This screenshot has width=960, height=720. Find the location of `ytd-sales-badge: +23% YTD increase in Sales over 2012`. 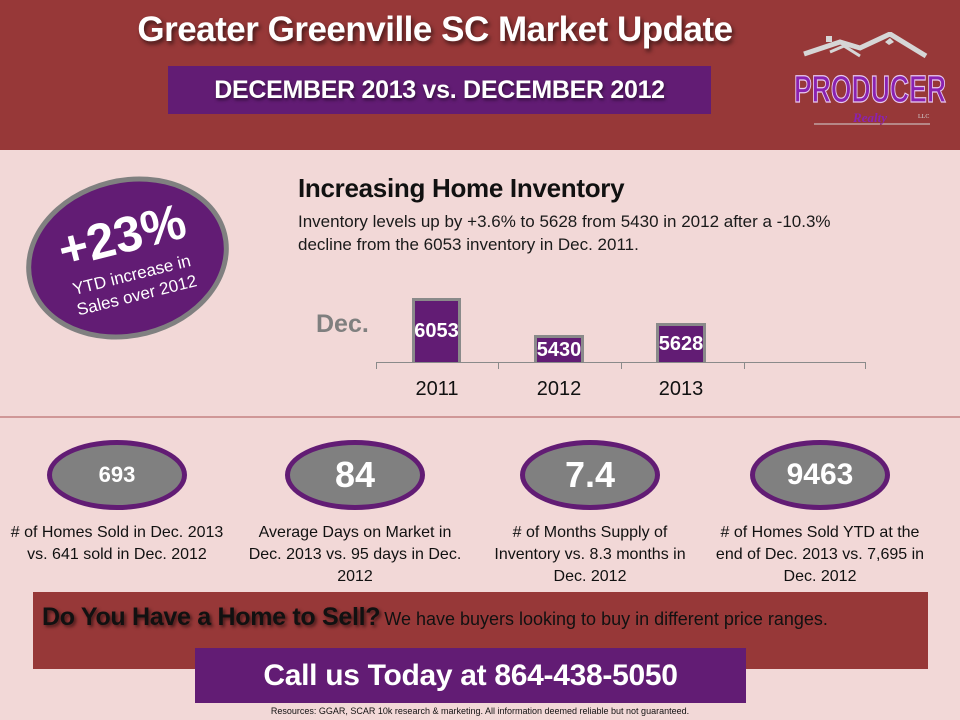

ytd-sales-badge: +23% YTD increase in Sales over 2012 is located at coordinates (127, 258).